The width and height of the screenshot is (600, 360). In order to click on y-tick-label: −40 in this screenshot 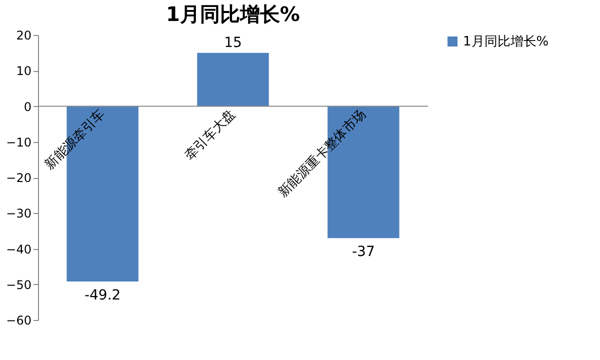, I will do `click(19, 249)`.